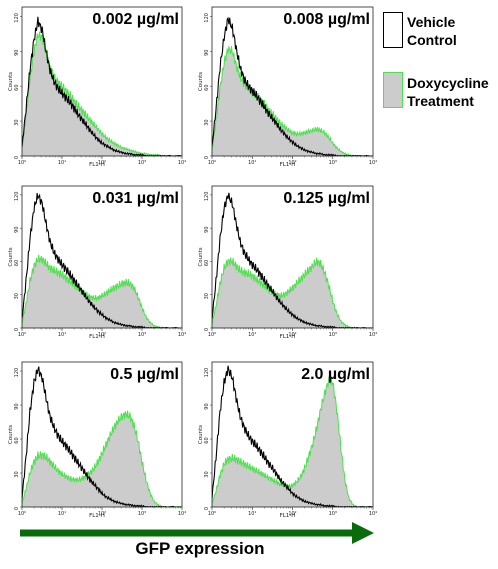  I want to click on concentration-label: 0.125 µg/ml, so click(326, 198).